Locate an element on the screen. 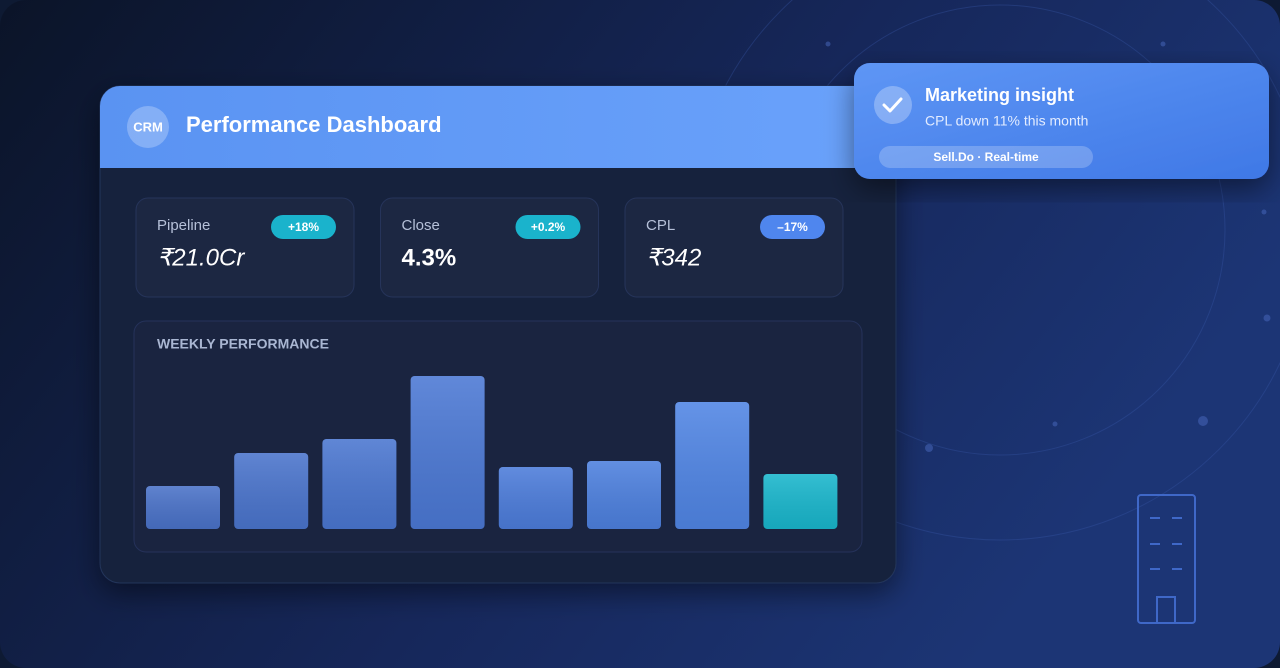 The height and width of the screenshot is (668, 1280). check-mark is located at coordinates (892, 105).